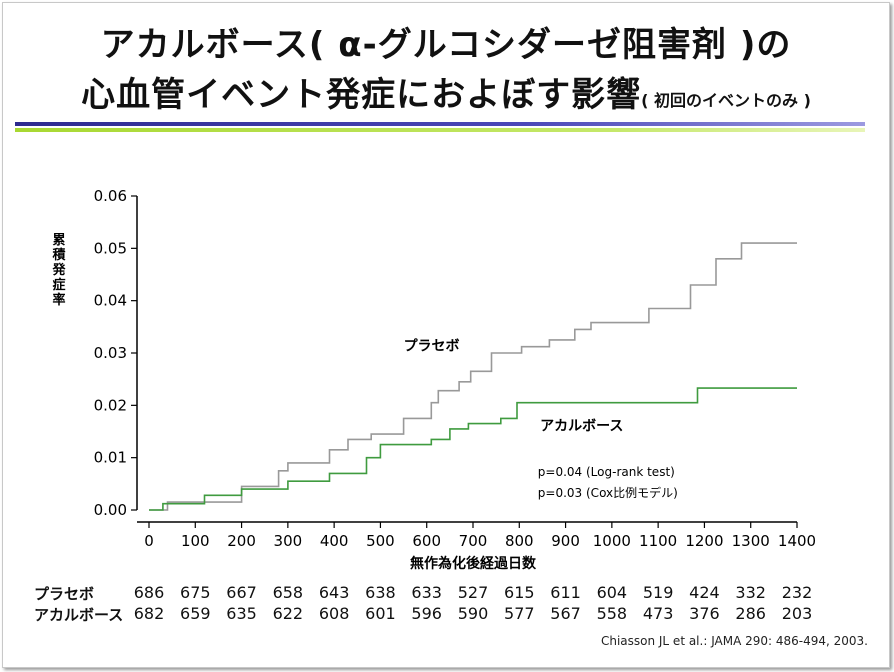 Image resolution: width=894 pixels, height=672 pixels. What do you see at coordinates (446, 45) in the screenshot?
I see `title-line-1: アカルボース( α-グルコシダーゼ阻害剤 )の` at bounding box center [446, 45].